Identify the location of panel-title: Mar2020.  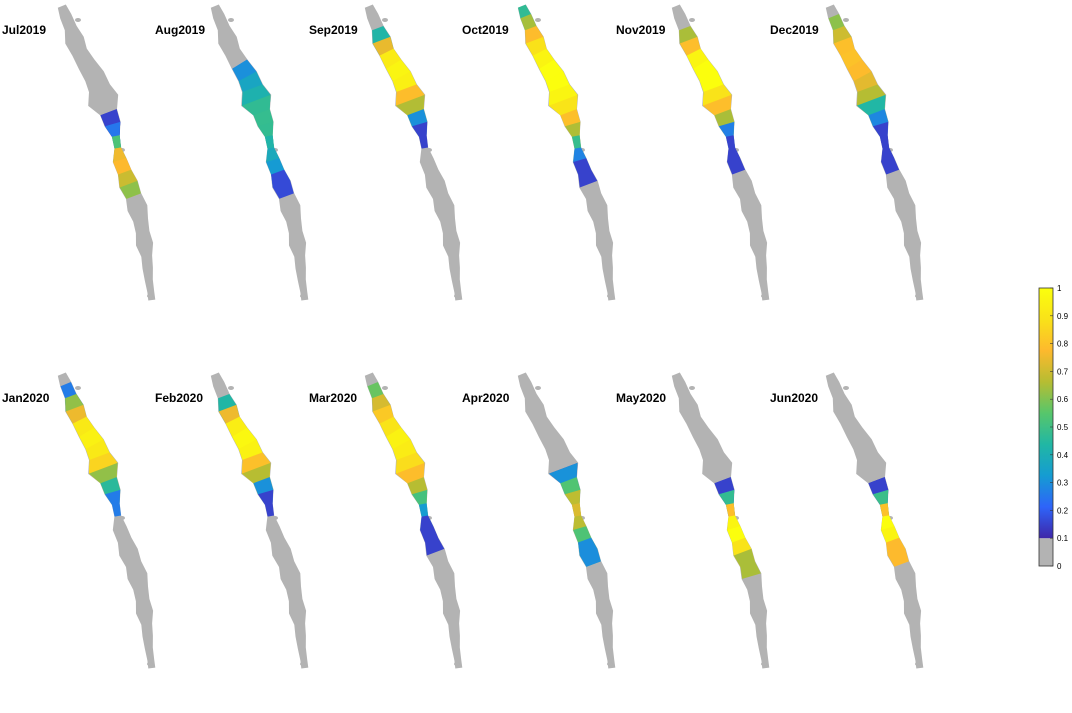
(333, 398).